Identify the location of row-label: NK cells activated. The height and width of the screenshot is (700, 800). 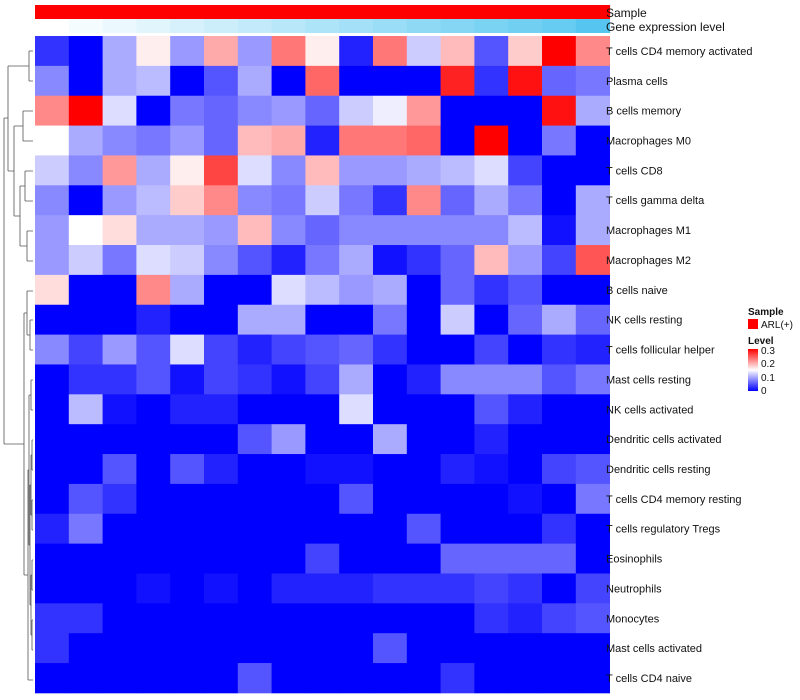
(649, 410).